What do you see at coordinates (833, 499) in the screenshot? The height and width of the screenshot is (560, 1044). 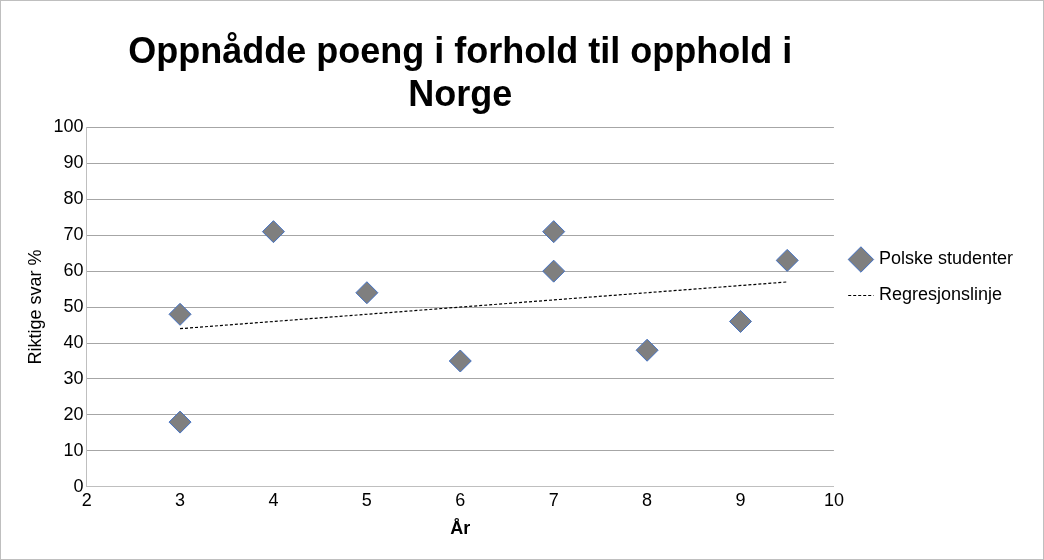 I see `x-tick-label: 10` at bounding box center [833, 499].